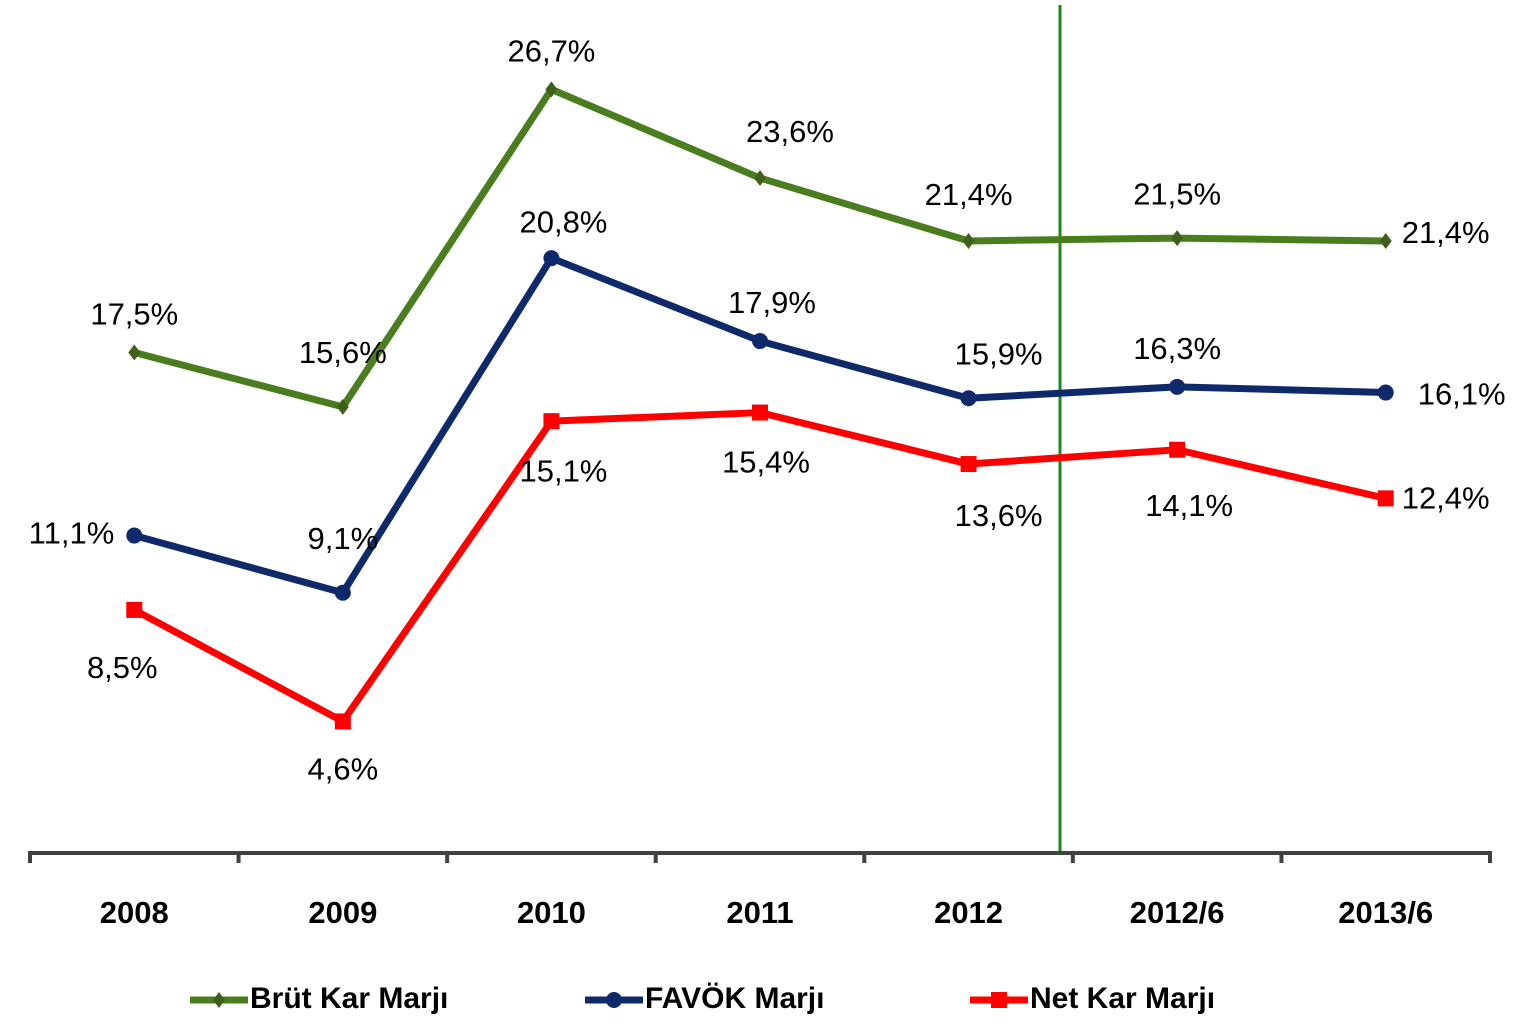 The width and height of the screenshot is (1514, 1024). Describe the element at coordinates (349, 998) in the screenshot. I see `legend-label: Brüt Kar Marjı` at that location.